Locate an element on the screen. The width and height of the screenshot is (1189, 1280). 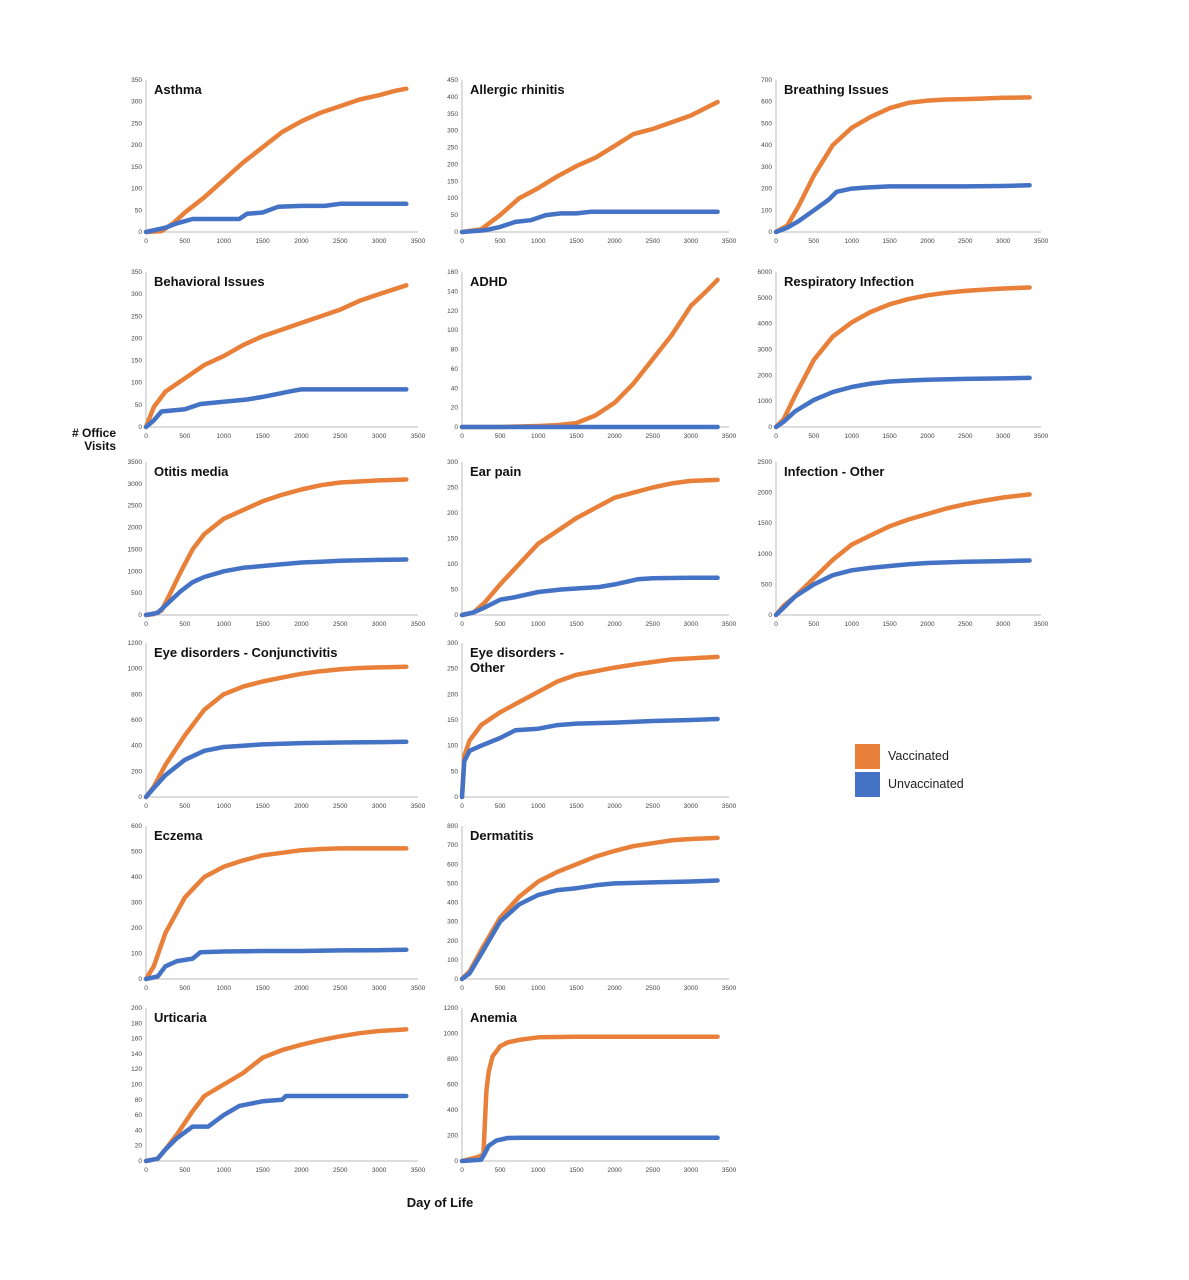
y-tick-label: 80 is located at coordinates (139, 1100).